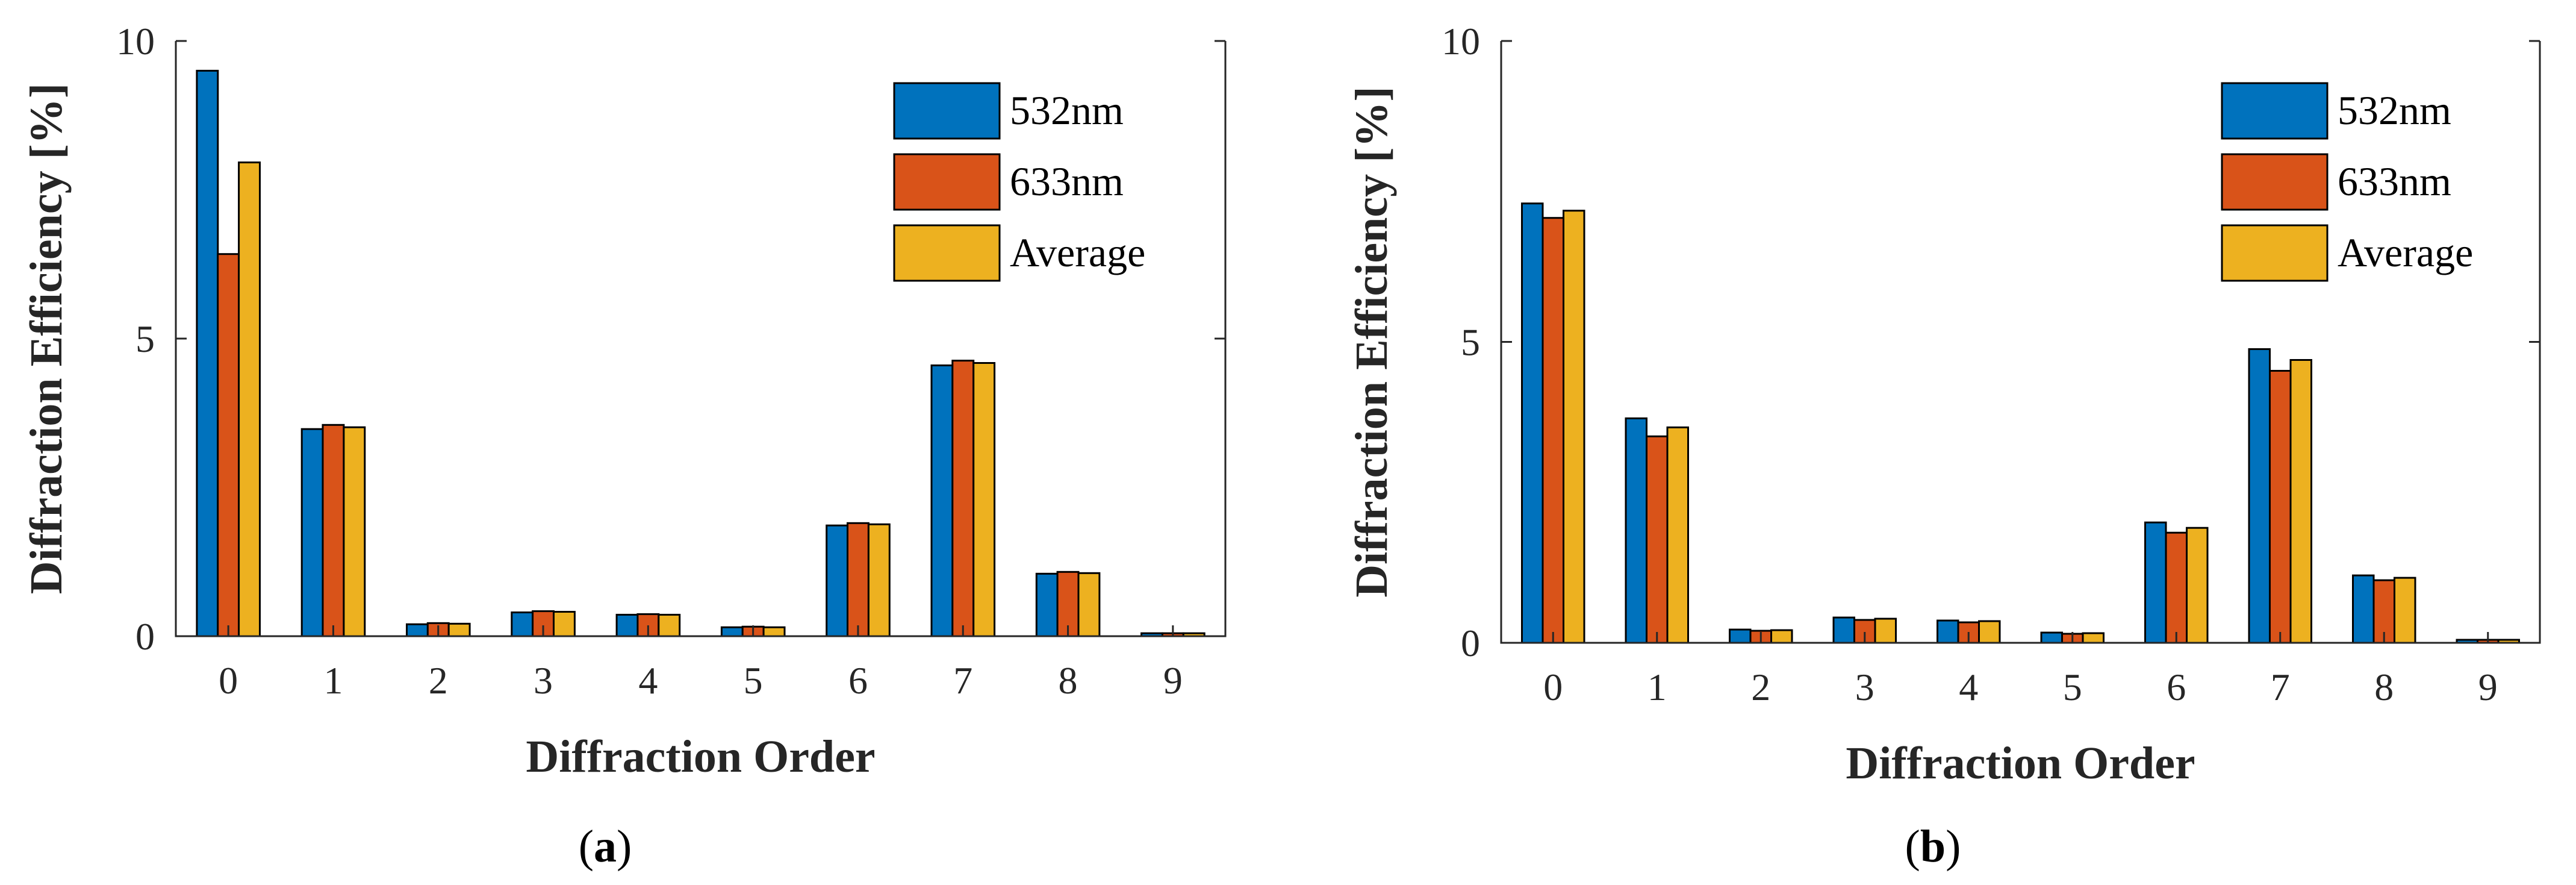 The width and height of the screenshot is (2576, 885). What do you see at coordinates (47, 338) in the screenshot?
I see `panel-a-ylabel: Diffraction Efficiency [%]` at bounding box center [47, 338].